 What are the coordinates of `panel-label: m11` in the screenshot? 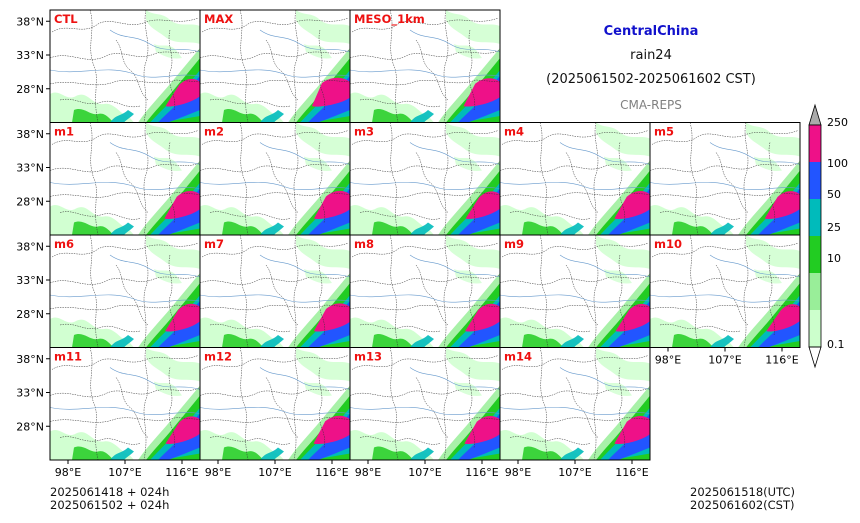 It's located at (68, 357).